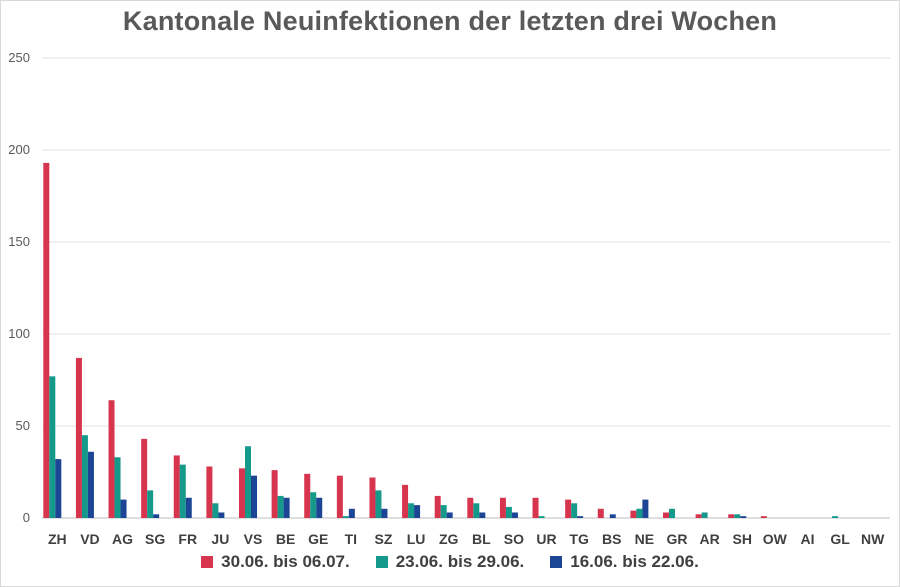 This screenshot has height=587, width=900. Describe the element at coordinates (742, 539) in the screenshot. I see `x-tick-label: SH` at that location.